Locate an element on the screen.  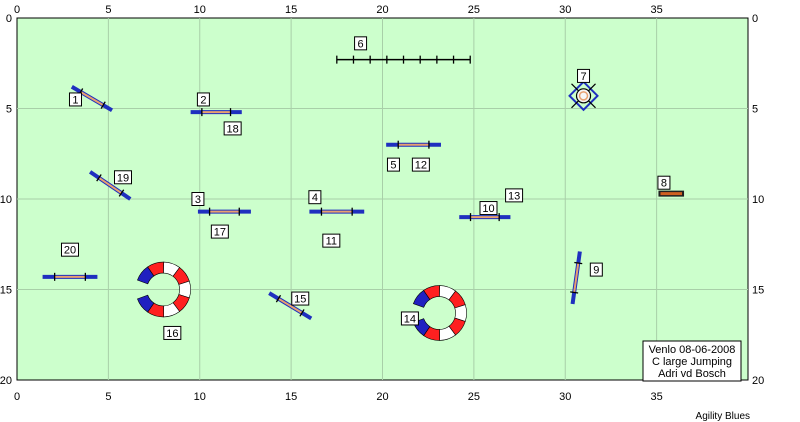
obstacle-number: 12 is located at coordinates (420, 164).